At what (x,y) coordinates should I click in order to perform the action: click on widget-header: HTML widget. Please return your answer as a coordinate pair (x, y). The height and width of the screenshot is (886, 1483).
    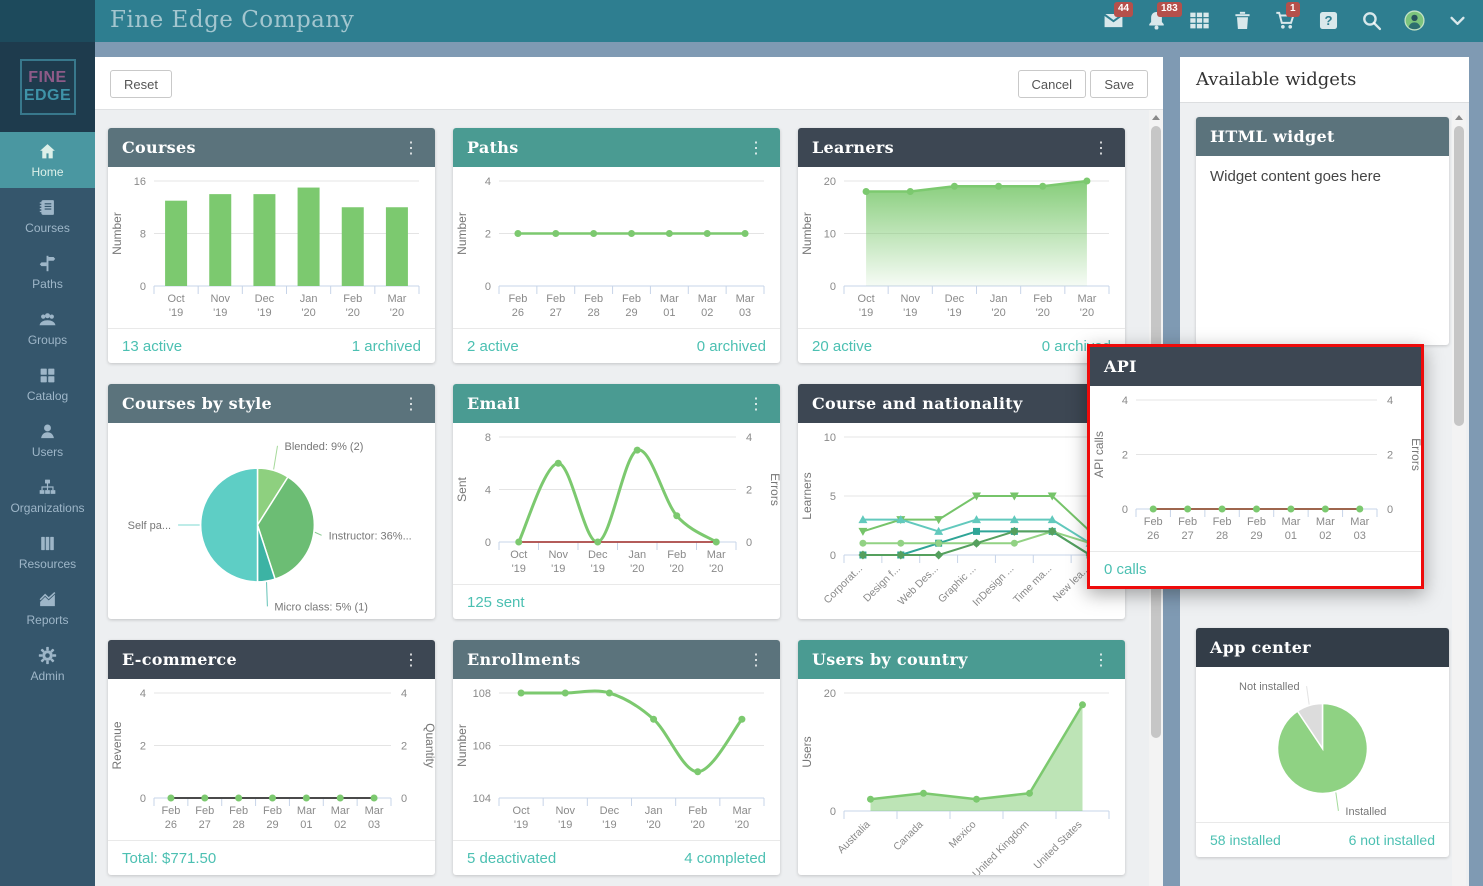
    Looking at the image, I should click on (1322, 136).